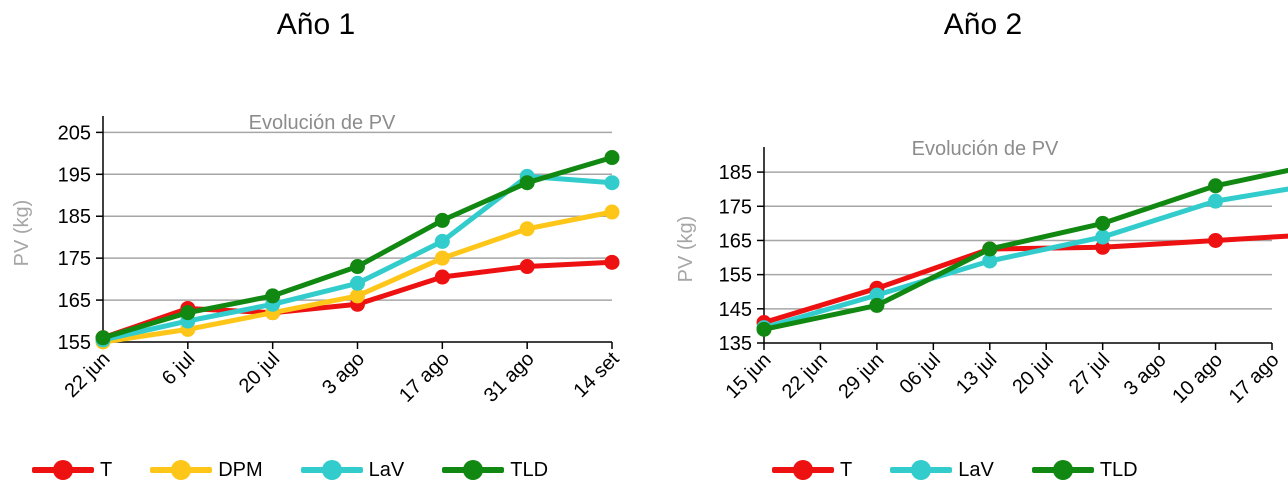  I want to click on x-tick-label: 6 jul, so click(179, 369).